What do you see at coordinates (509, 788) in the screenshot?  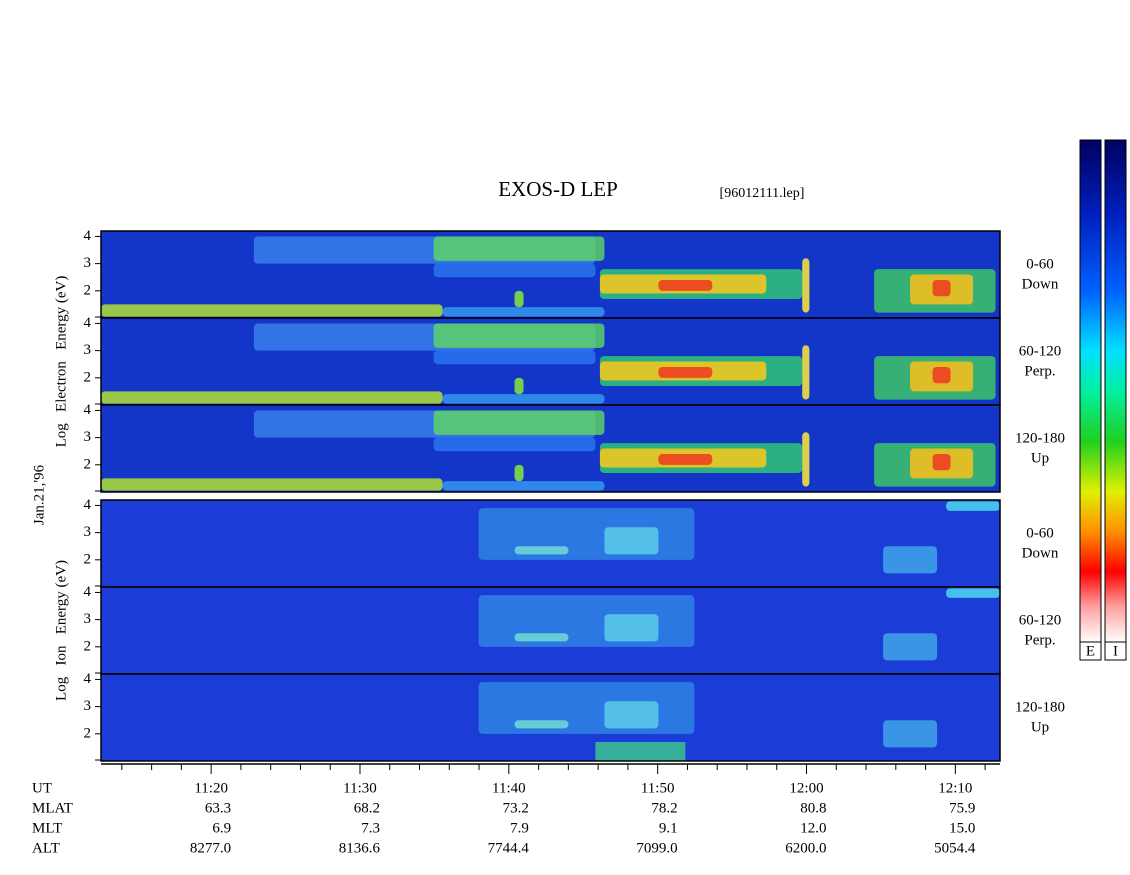 I see `x-tick-label: 11:40` at bounding box center [509, 788].